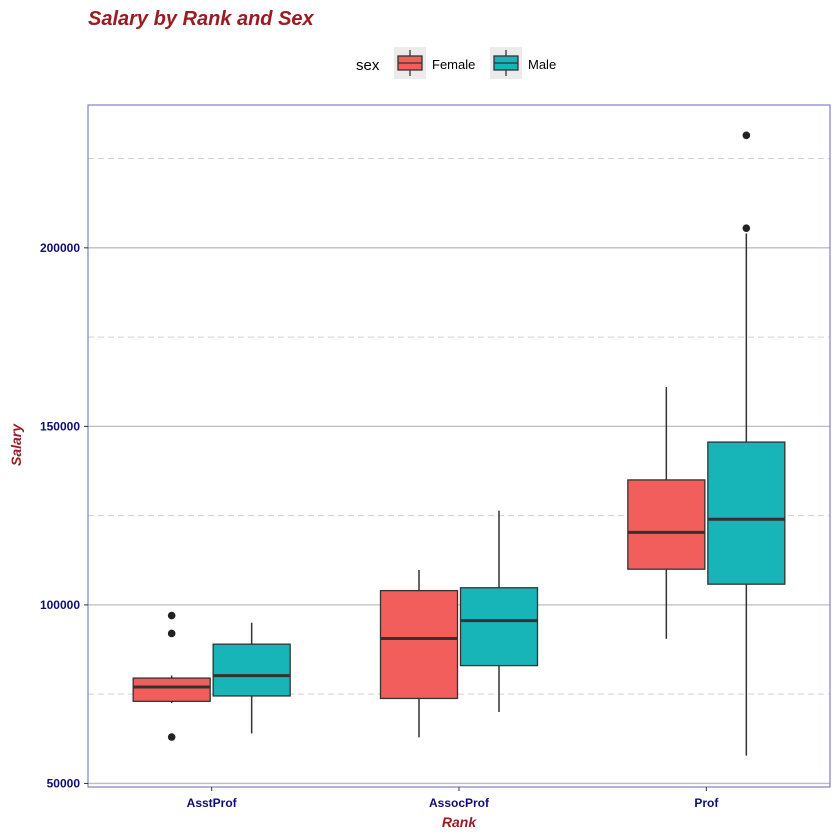 The width and height of the screenshot is (840, 840). I want to click on y-tick-label: 200000, so click(60, 248).